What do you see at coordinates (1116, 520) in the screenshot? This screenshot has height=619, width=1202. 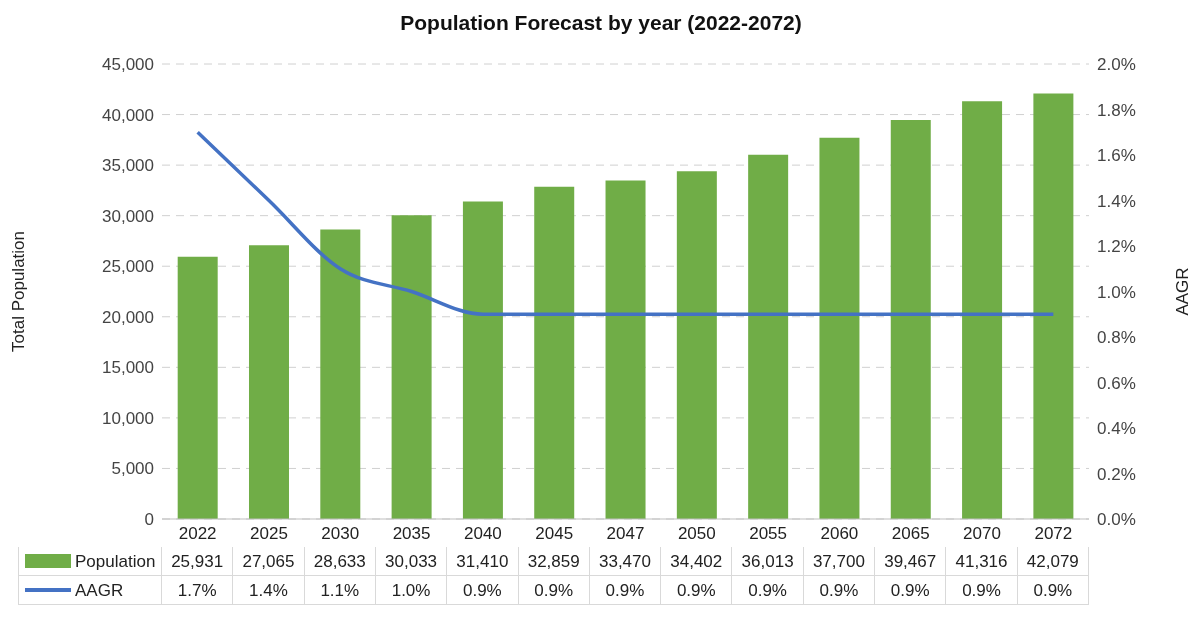 I see `y2-tick-label: 0.0%` at bounding box center [1116, 520].